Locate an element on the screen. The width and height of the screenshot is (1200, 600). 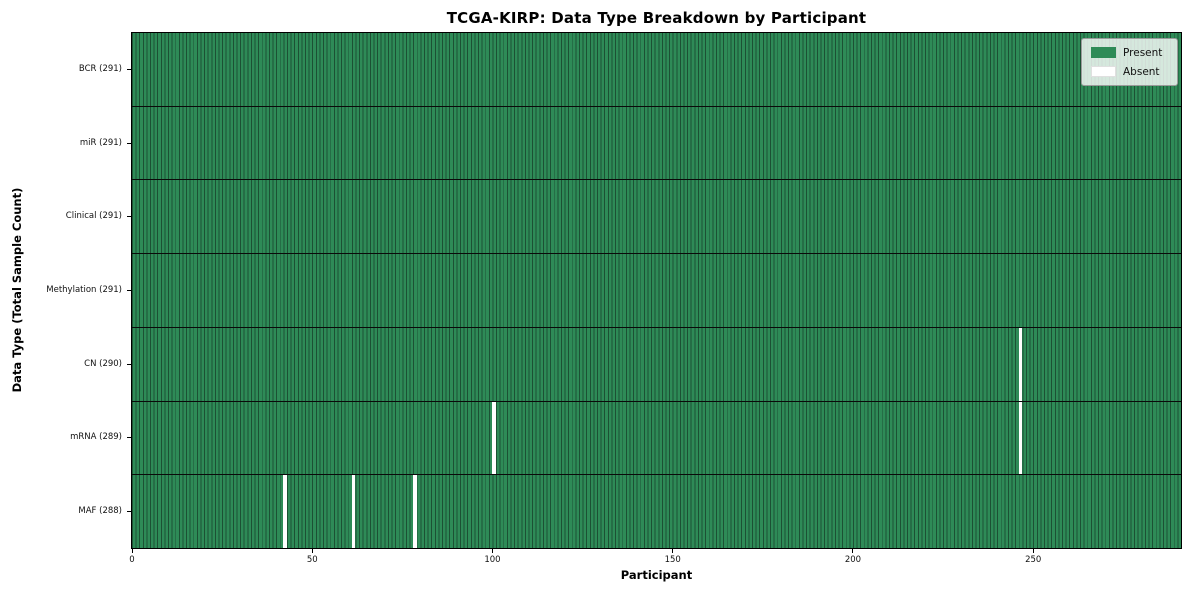
row-Clinical is located at coordinates (656, 217).